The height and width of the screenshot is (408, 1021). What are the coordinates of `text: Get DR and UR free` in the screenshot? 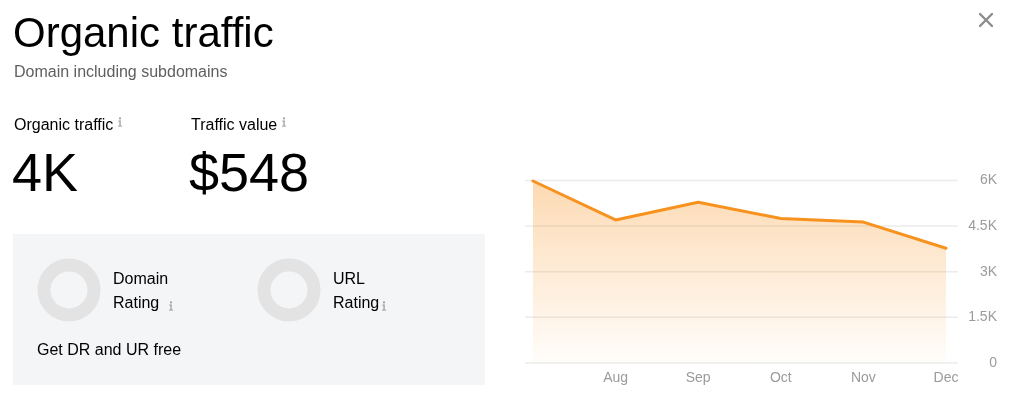 It's located at (109, 349).